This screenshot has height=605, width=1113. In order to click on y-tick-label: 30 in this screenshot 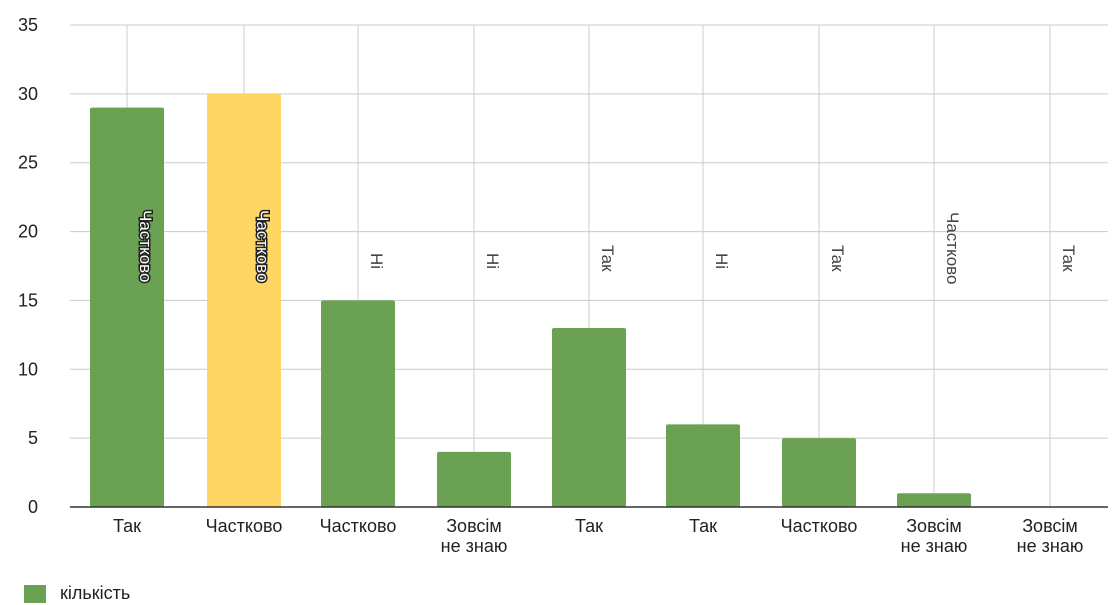, I will do `click(28, 94)`.